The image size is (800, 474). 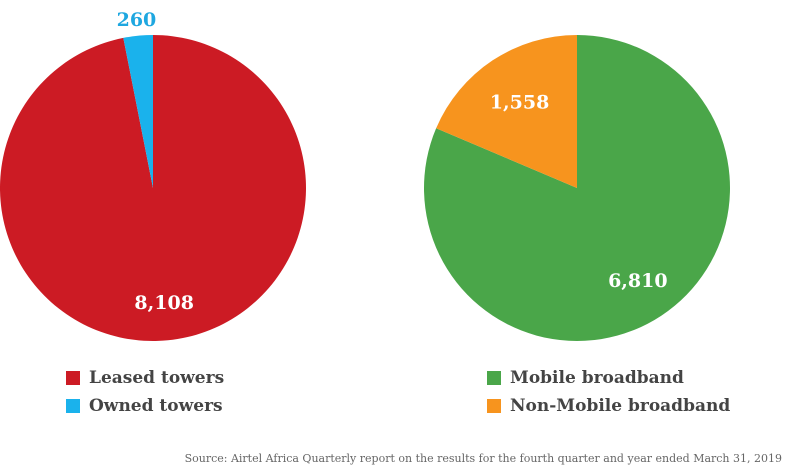 What do you see at coordinates (138, 111) in the screenshot?
I see `pie-slice-owned-towers` at bounding box center [138, 111].